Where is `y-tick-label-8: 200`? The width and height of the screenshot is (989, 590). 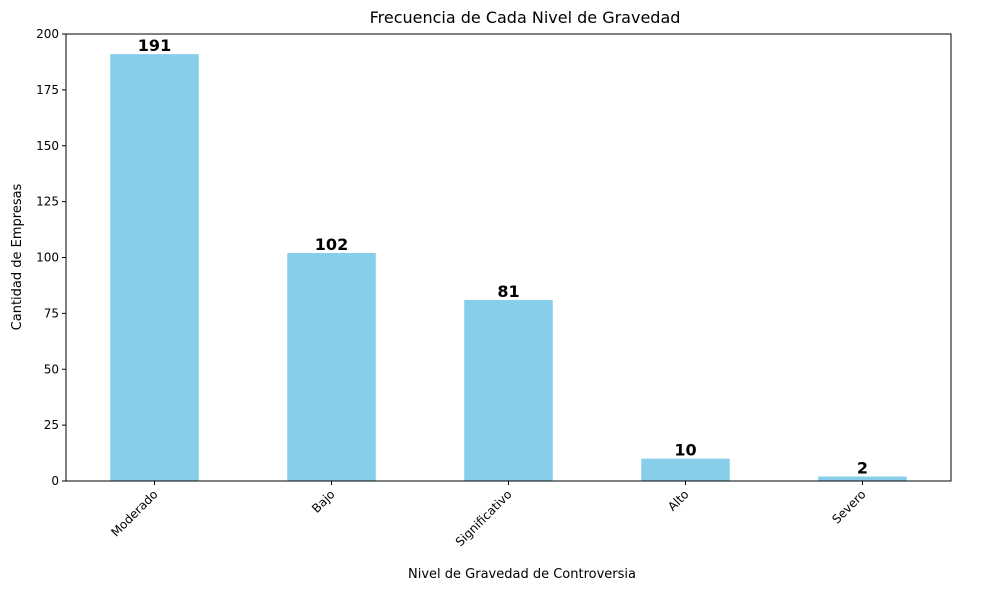
y-tick-label-8: 200 is located at coordinates (47, 34).